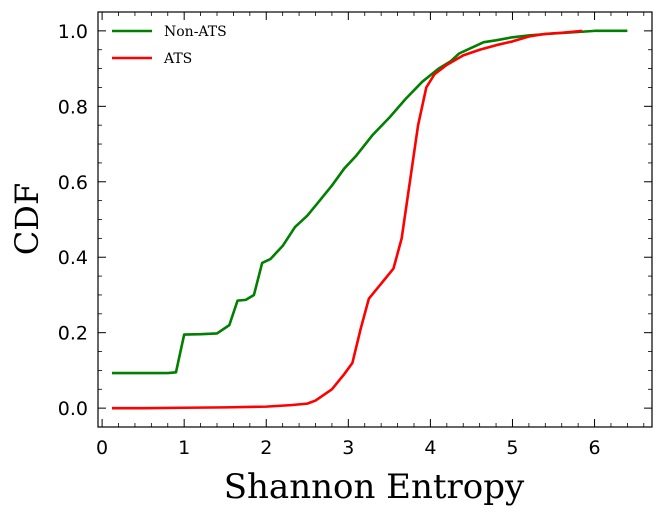  What do you see at coordinates (184, 448) in the screenshot?
I see `x-tick-label: 1` at bounding box center [184, 448].